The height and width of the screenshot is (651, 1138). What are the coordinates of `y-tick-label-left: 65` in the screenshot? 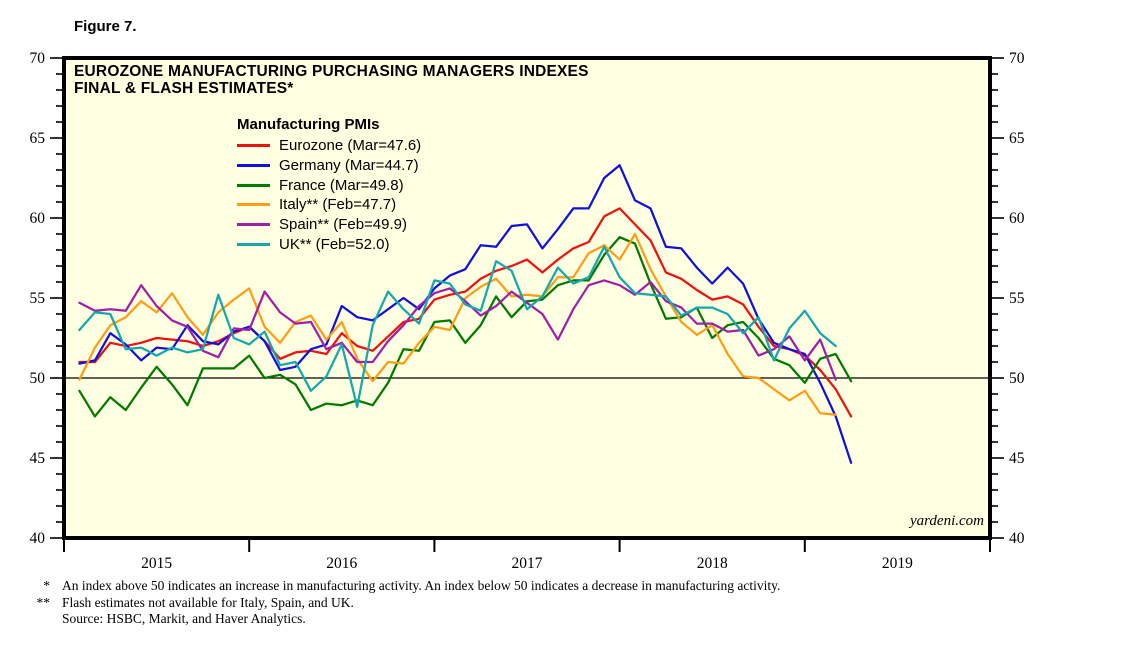 It's located at (38, 138).